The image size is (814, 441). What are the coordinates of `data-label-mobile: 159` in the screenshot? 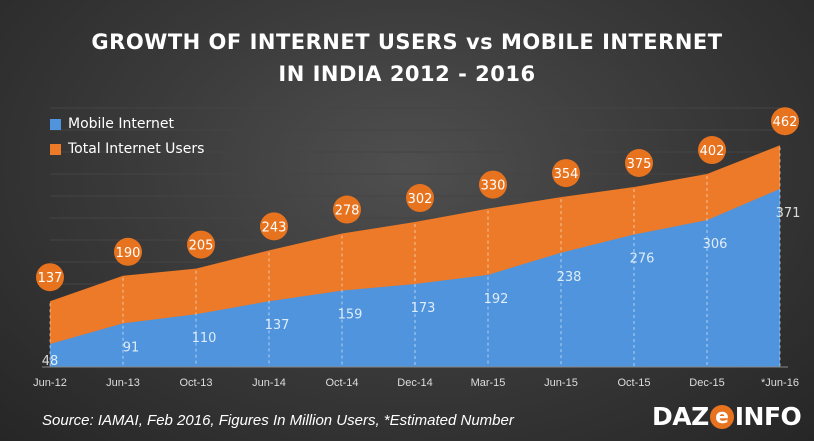 It's located at (350, 315).